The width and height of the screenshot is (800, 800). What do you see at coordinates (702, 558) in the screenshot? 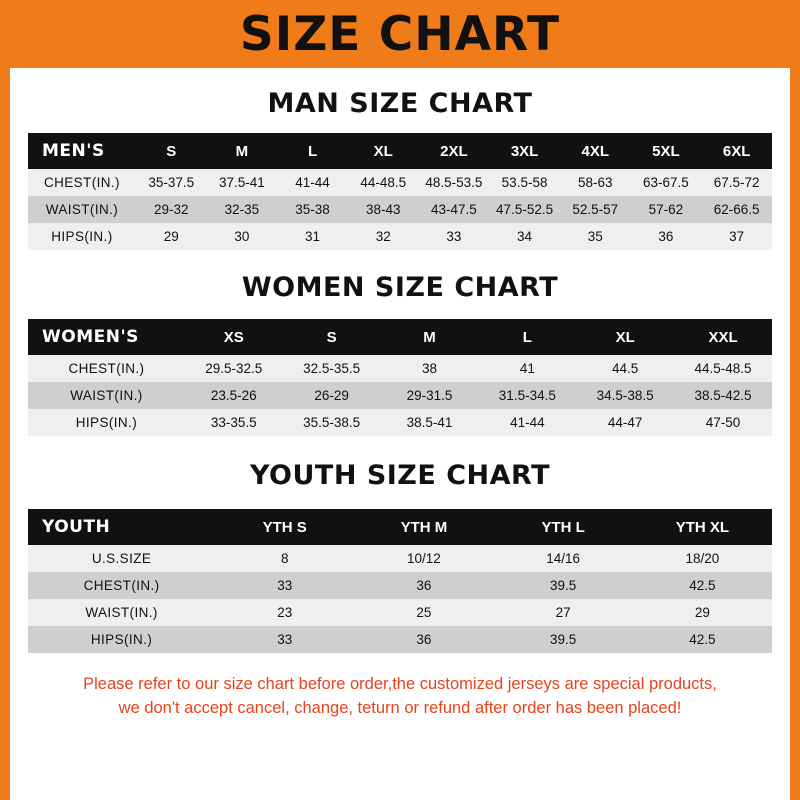
I see `cell: 18/20` at bounding box center [702, 558].